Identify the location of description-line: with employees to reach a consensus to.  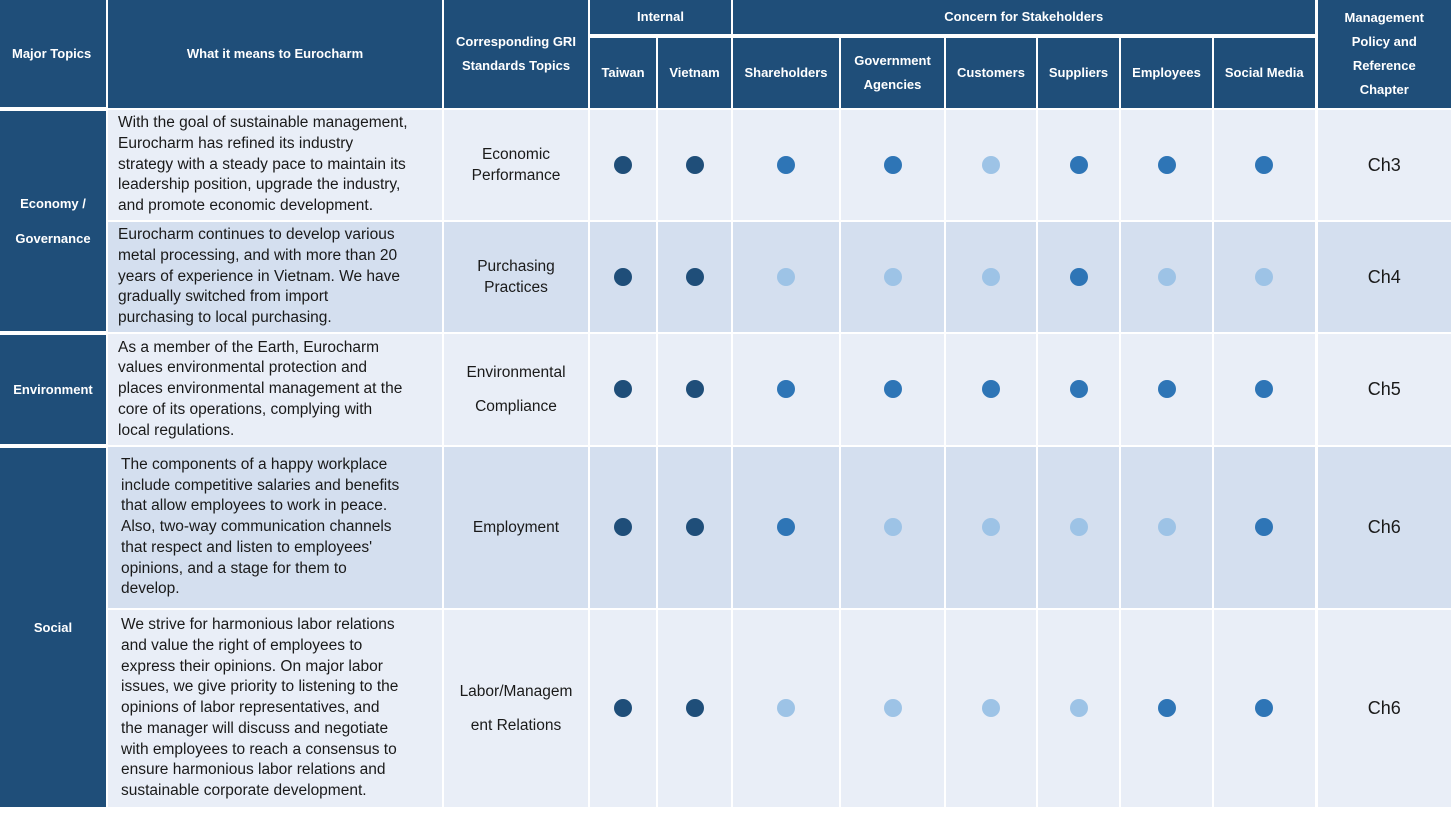
(259, 749).